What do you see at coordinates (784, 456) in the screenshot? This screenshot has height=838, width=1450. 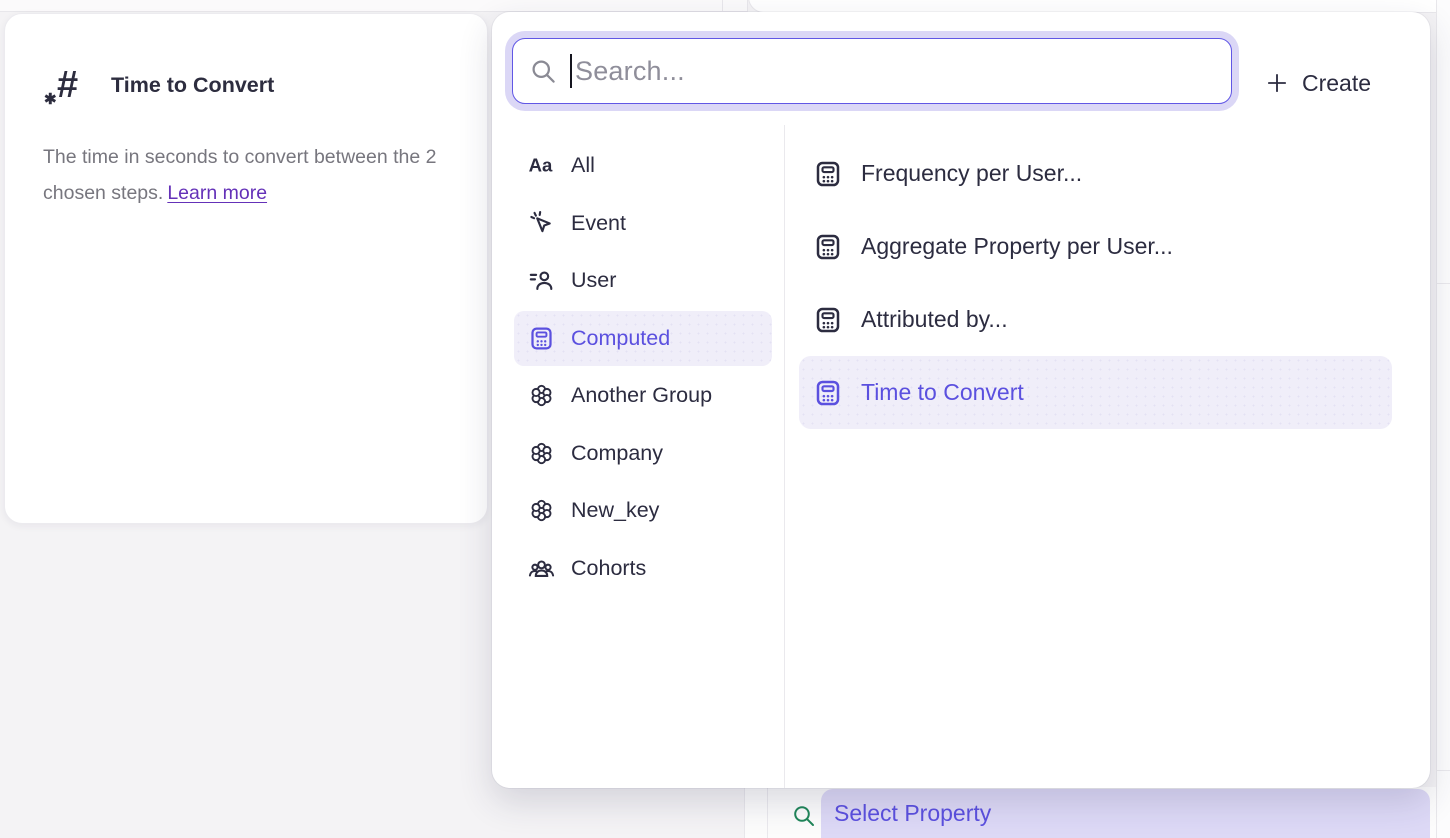 I see `column-divider` at bounding box center [784, 456].